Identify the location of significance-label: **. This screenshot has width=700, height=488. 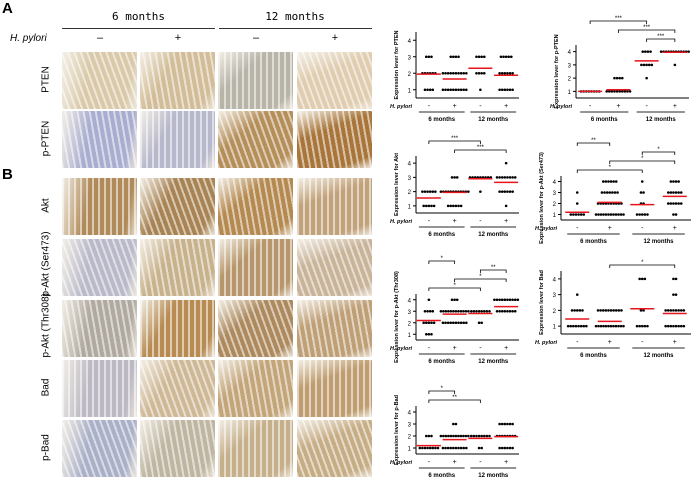
(493, 268).